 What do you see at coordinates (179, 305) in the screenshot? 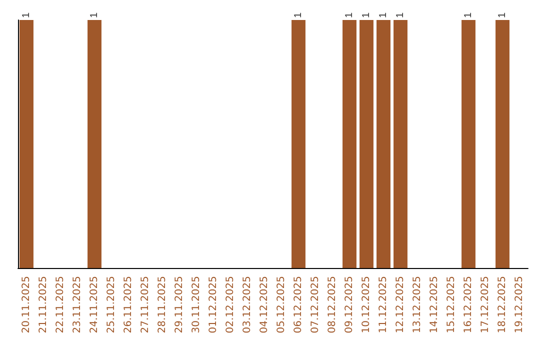
I see `x-tick-label: 29.11.2025` at bounding box center [179, 305].